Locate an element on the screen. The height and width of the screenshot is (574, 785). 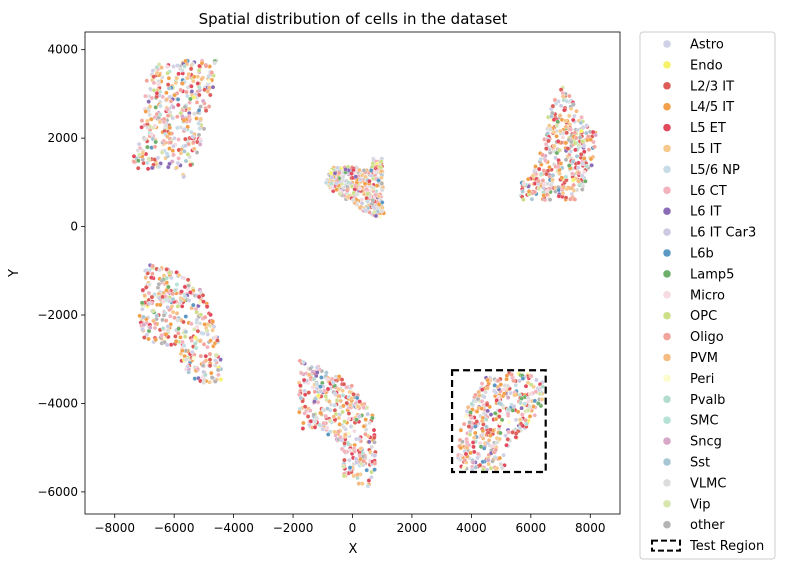
section-middle-left is located at coordinates (180, 324).